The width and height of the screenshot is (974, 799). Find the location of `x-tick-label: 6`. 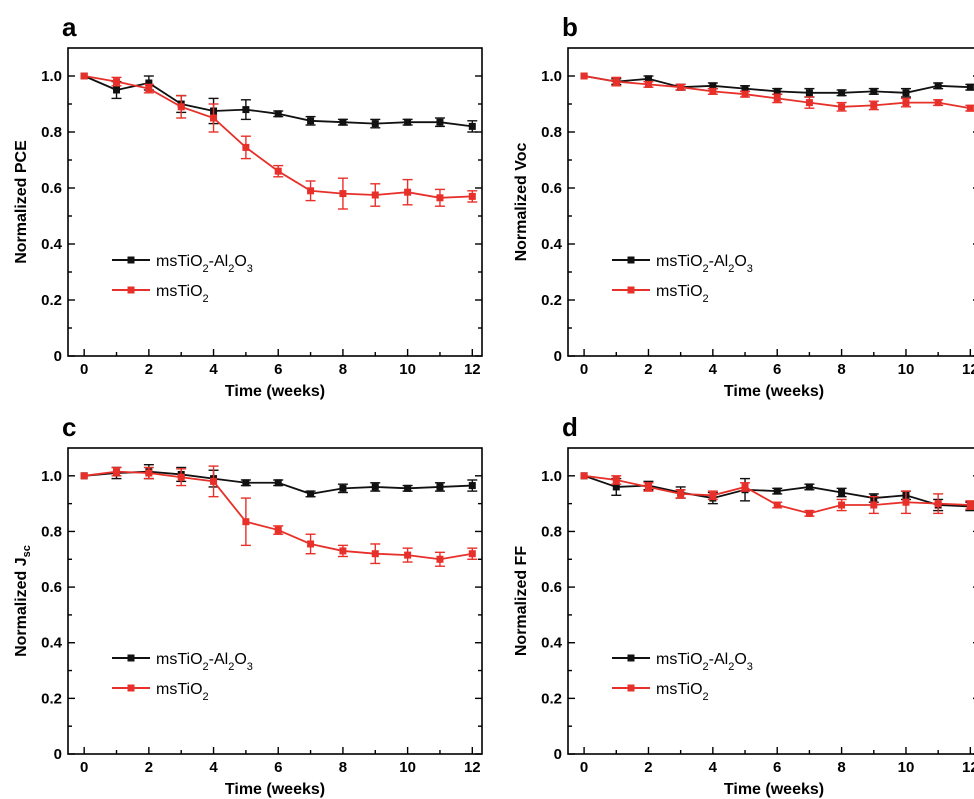

x-tick-label: 6 is located at coordinates (278, 767).